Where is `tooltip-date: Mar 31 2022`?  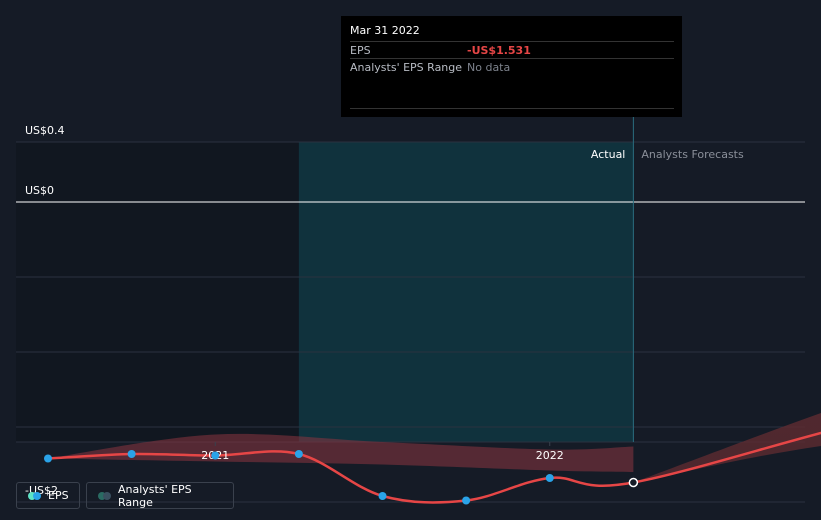 tooltip-date: Mar 31 2022 is located at coordinates (385, 30).